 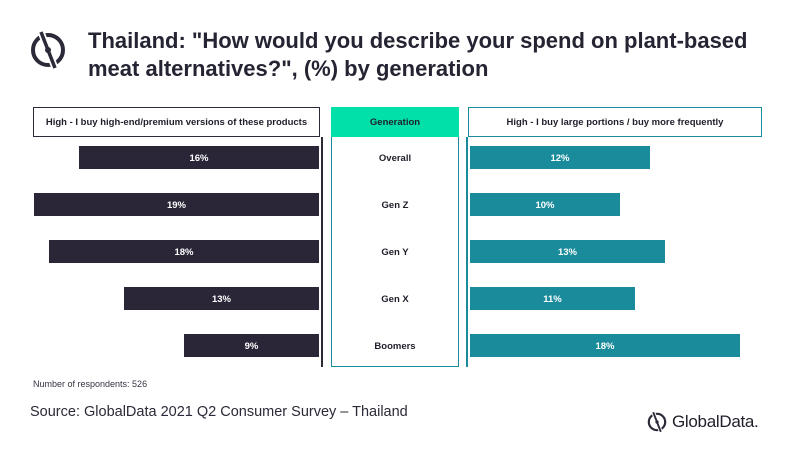 What do you see at coordinates (657, 422) in the screenshot?
I see `brand-icon` at bounding box center [657, 422].